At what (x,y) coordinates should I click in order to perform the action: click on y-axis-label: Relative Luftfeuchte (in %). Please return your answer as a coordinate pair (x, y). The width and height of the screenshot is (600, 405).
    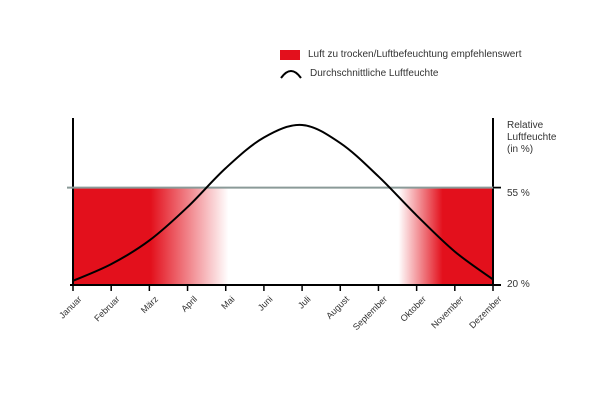
    Looking at the image, I should click on (531, 138).